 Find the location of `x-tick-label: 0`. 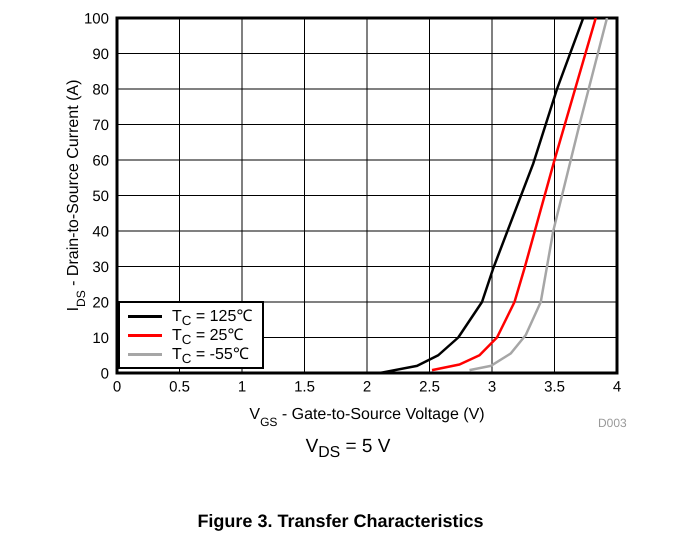

x-tick-label: 0 is located at coordinates (117, 387).